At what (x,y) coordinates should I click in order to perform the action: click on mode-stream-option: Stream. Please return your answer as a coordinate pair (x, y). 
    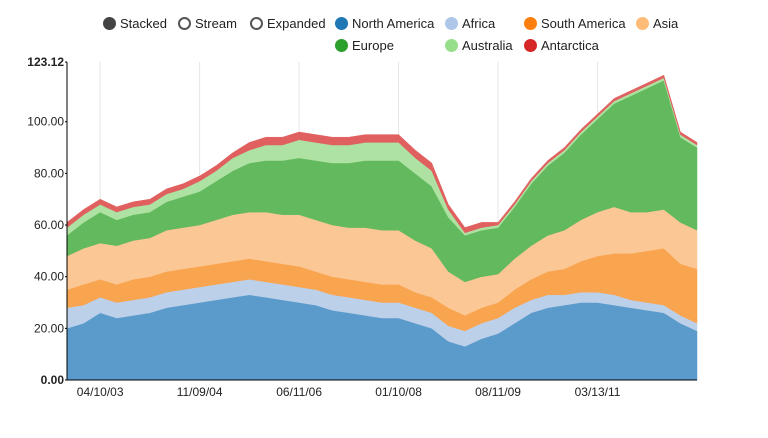
    Looking at the image, I should click on (207, 23).